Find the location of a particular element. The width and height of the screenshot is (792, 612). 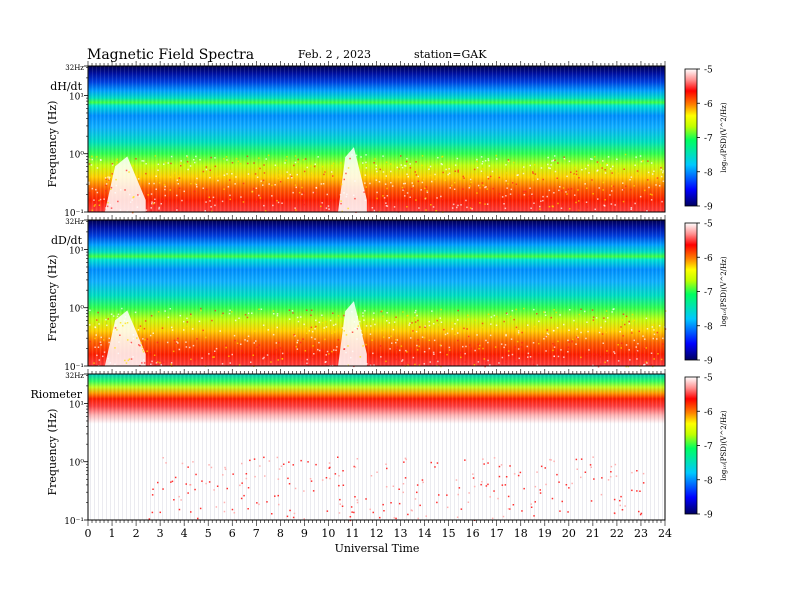

x-tick-label: 6 is located at coordinates (232, 533).